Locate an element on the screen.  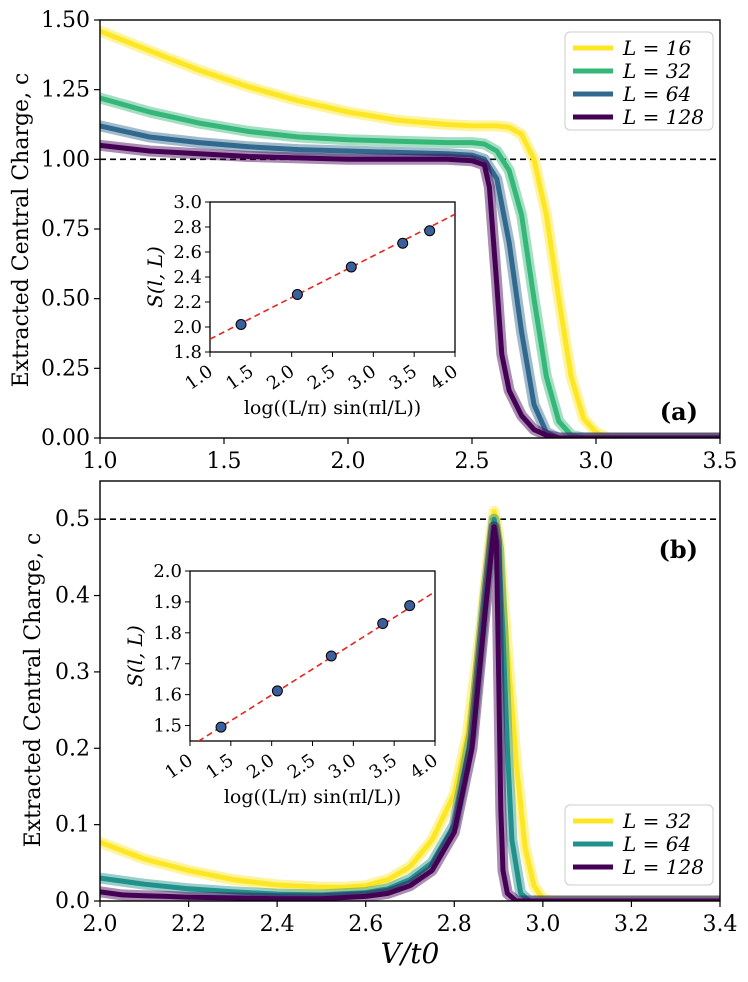
y-tick-label: 1.25 is located at coordinates (65, 90).